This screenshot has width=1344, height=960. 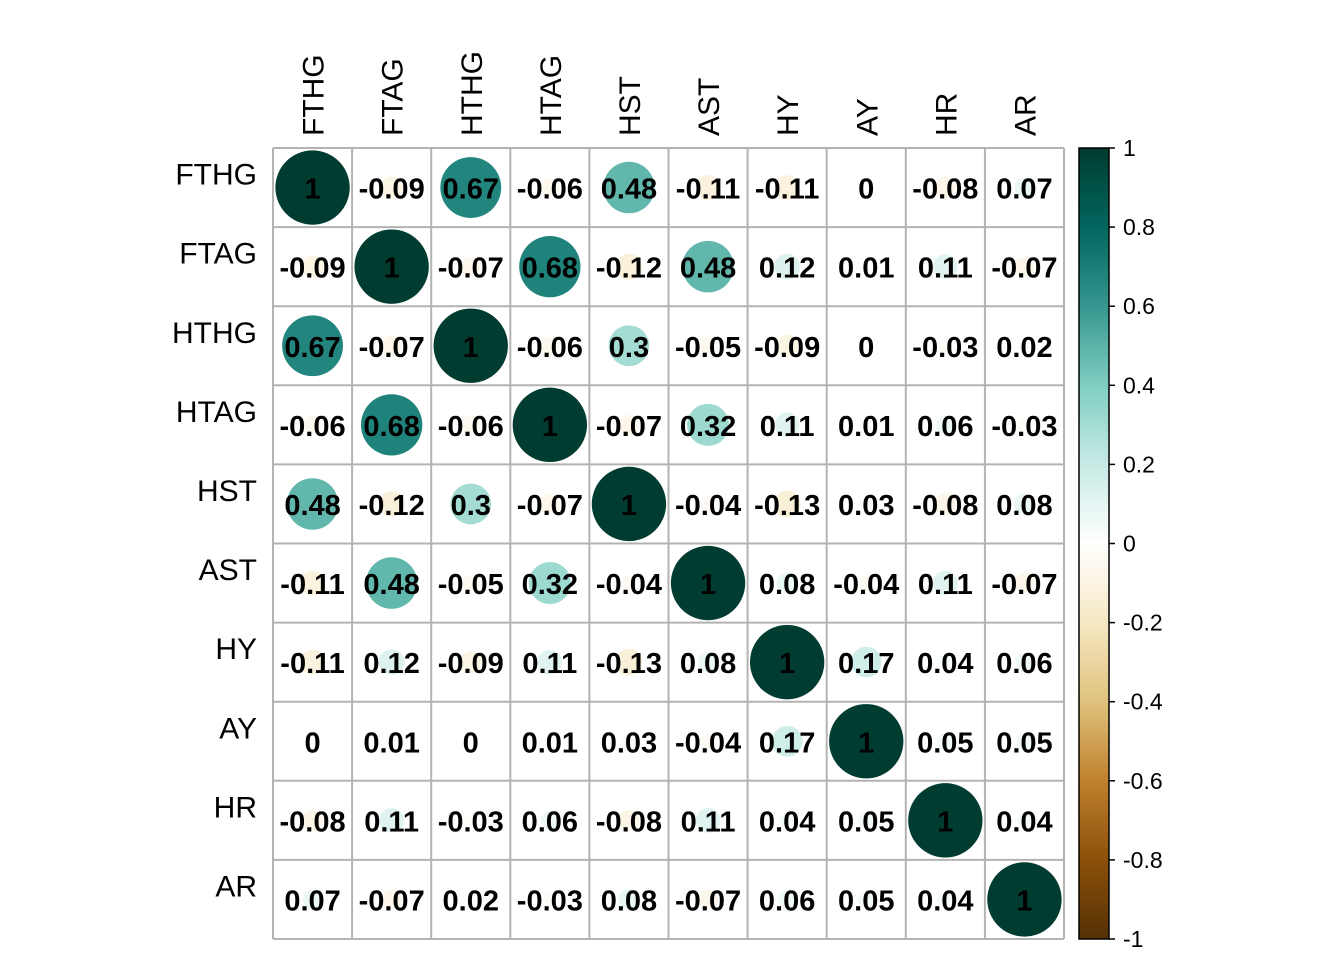 I want to click on row-label-hr: HR, so click(x=235, y=807).